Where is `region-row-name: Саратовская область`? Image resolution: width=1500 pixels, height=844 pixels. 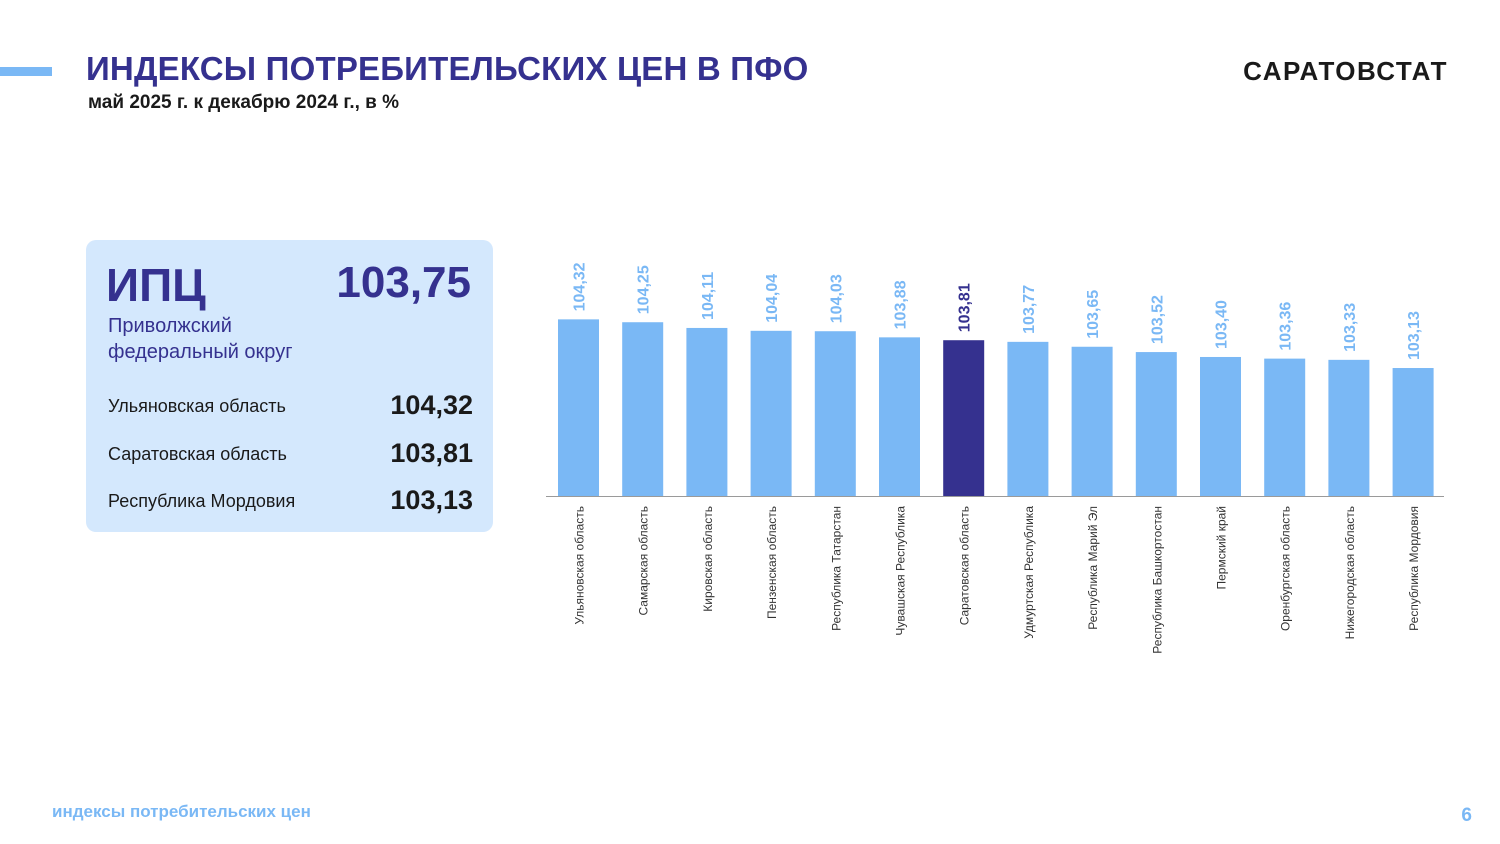 region-row-name: Саратовская область is located at coordinates (197, 454).